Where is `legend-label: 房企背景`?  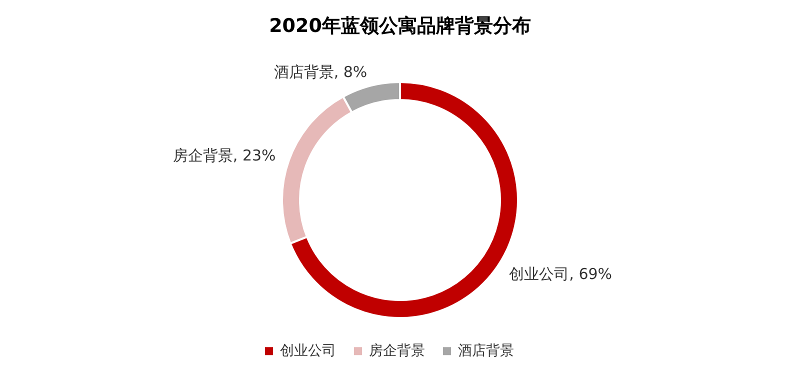 legend-label: 房企背景 is located at coordinates (397, 351).